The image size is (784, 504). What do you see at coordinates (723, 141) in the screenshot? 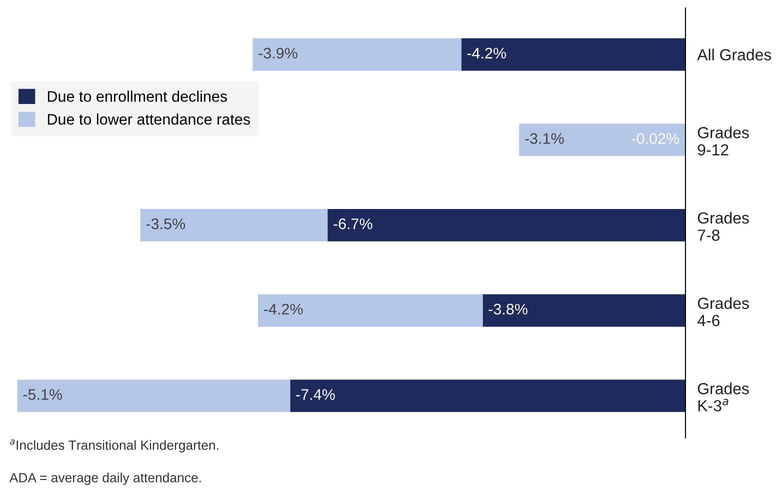
I see `y-tick-label: Grades 9-12` at bounding box center [723, 141].